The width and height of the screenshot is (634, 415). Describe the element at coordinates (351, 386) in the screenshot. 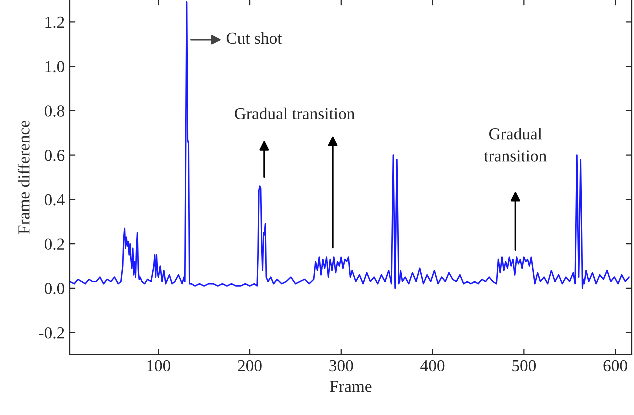

I see `x-axis-title: Frame` at that location.